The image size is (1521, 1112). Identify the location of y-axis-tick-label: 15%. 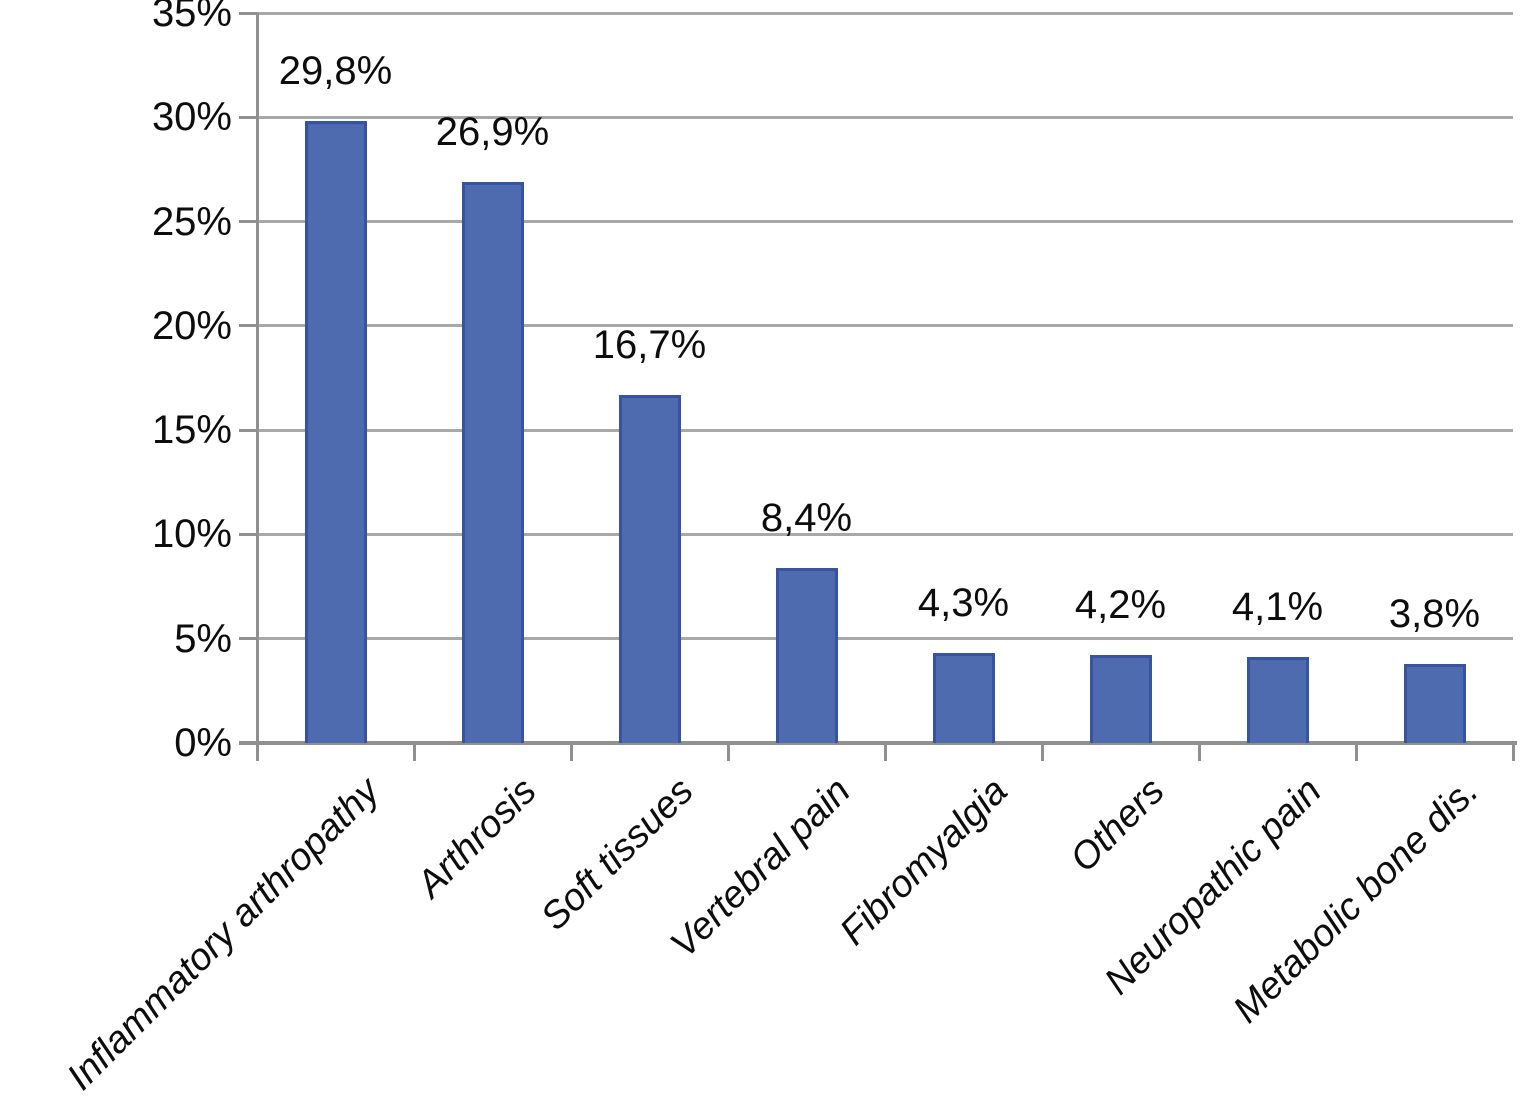
(191, 430).